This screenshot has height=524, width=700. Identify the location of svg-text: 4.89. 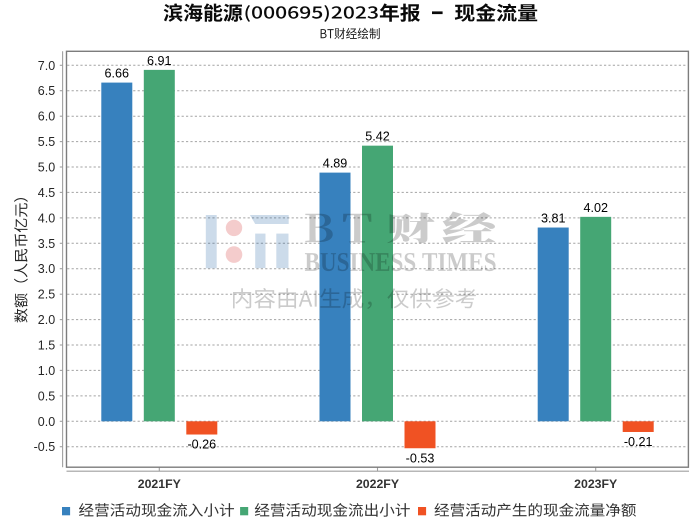
(335, 164).